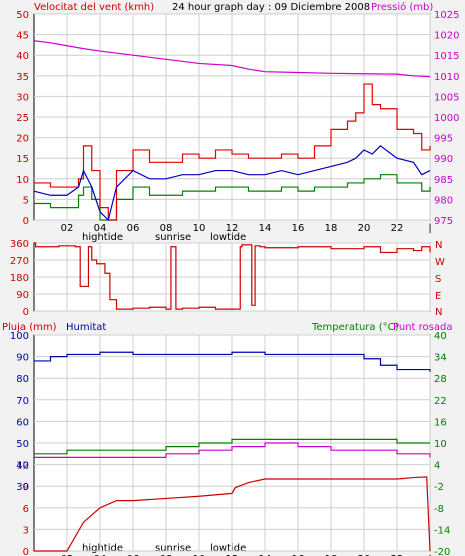 Image resolution: width=465 pixels, height=556 pixels. I want to click on chart1-xtick: 10, so click(199, 228).